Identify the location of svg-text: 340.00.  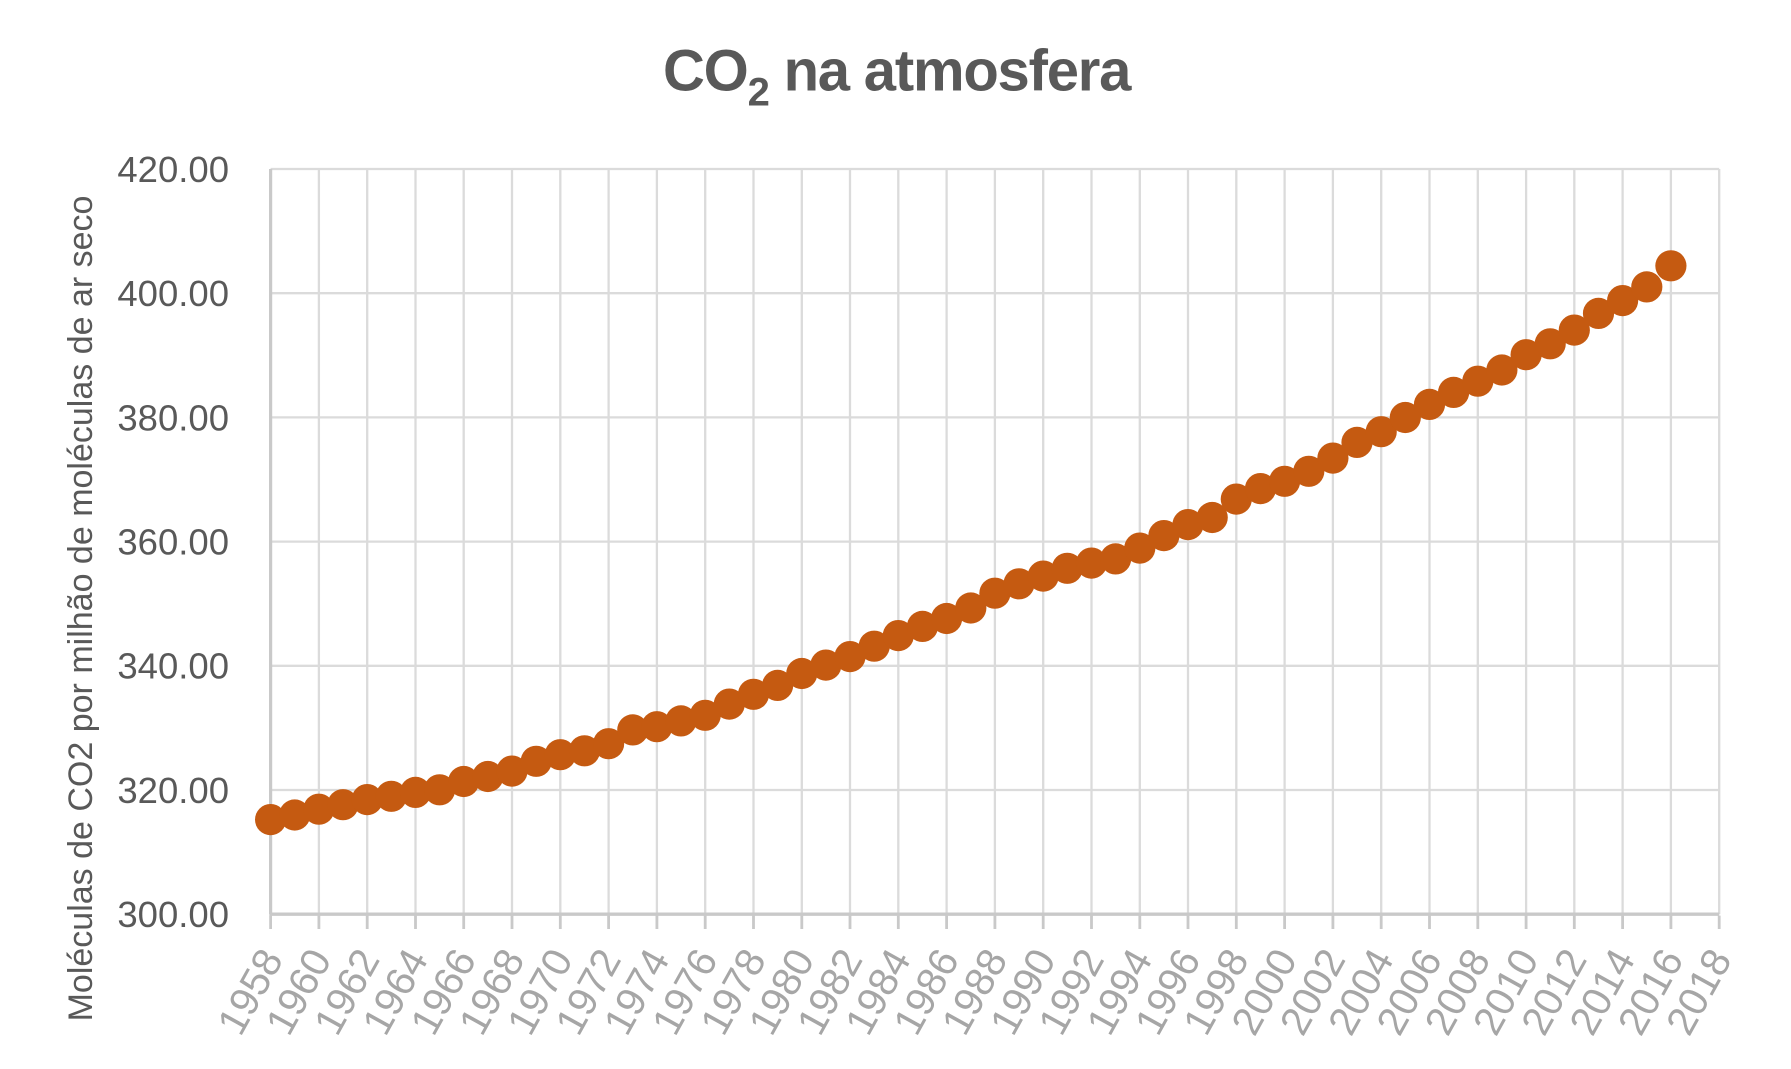
(173, 666).